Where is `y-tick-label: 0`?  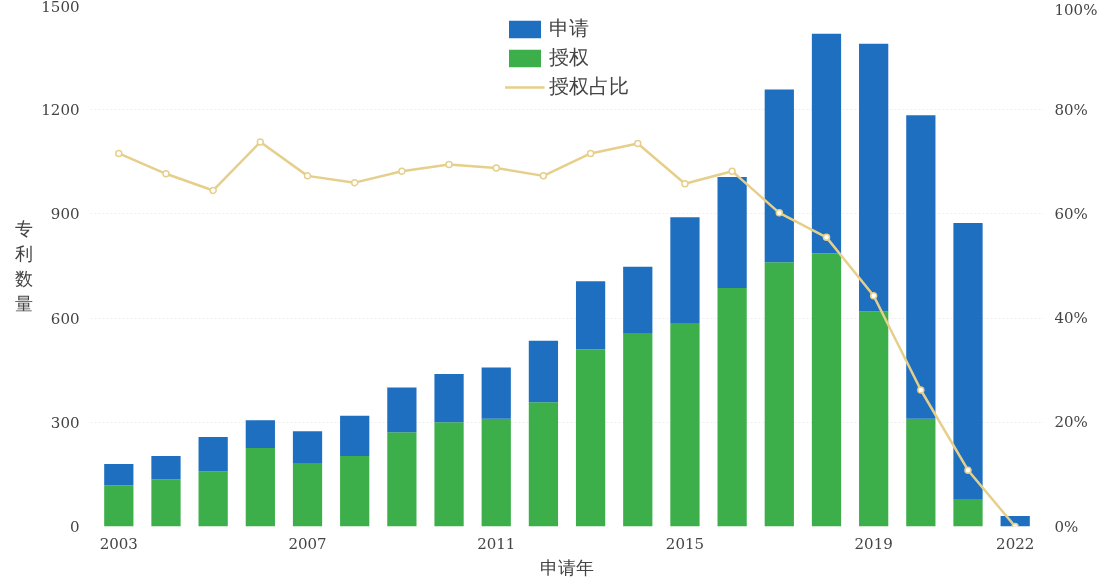 y-tick-label: 0 is located at coordinates (74, 527).